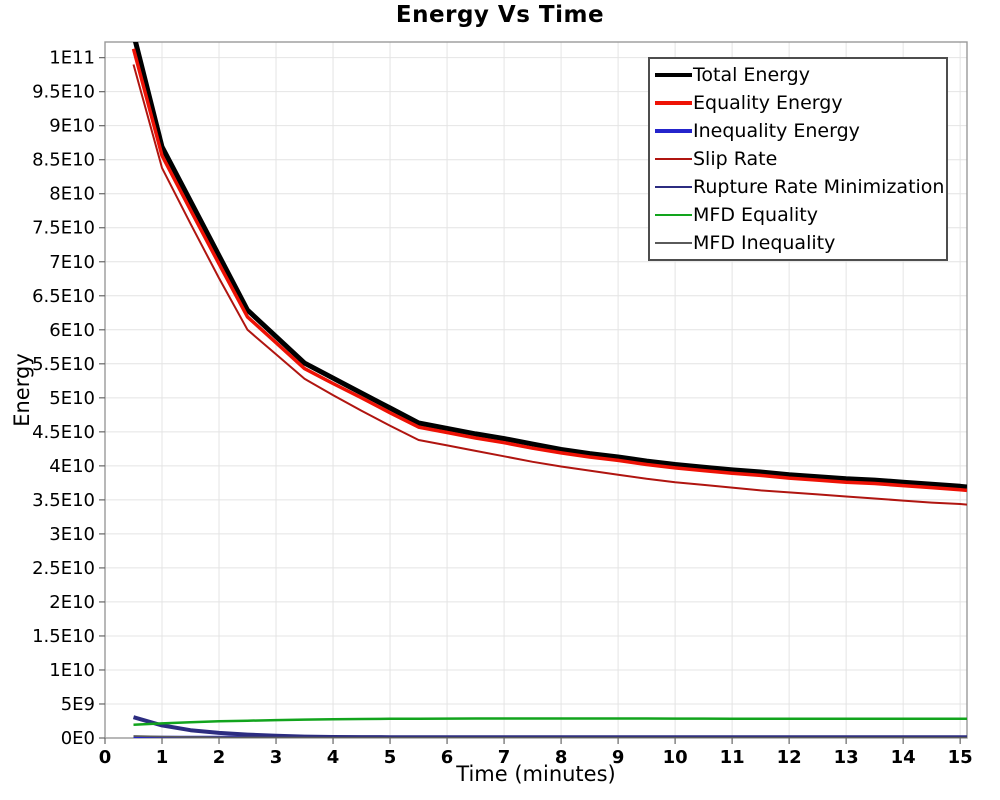  What do you see at coordinates (755, 215) in the screenshot?
I see `legend-label: MFD Equality` at bounding box center [755, 215].